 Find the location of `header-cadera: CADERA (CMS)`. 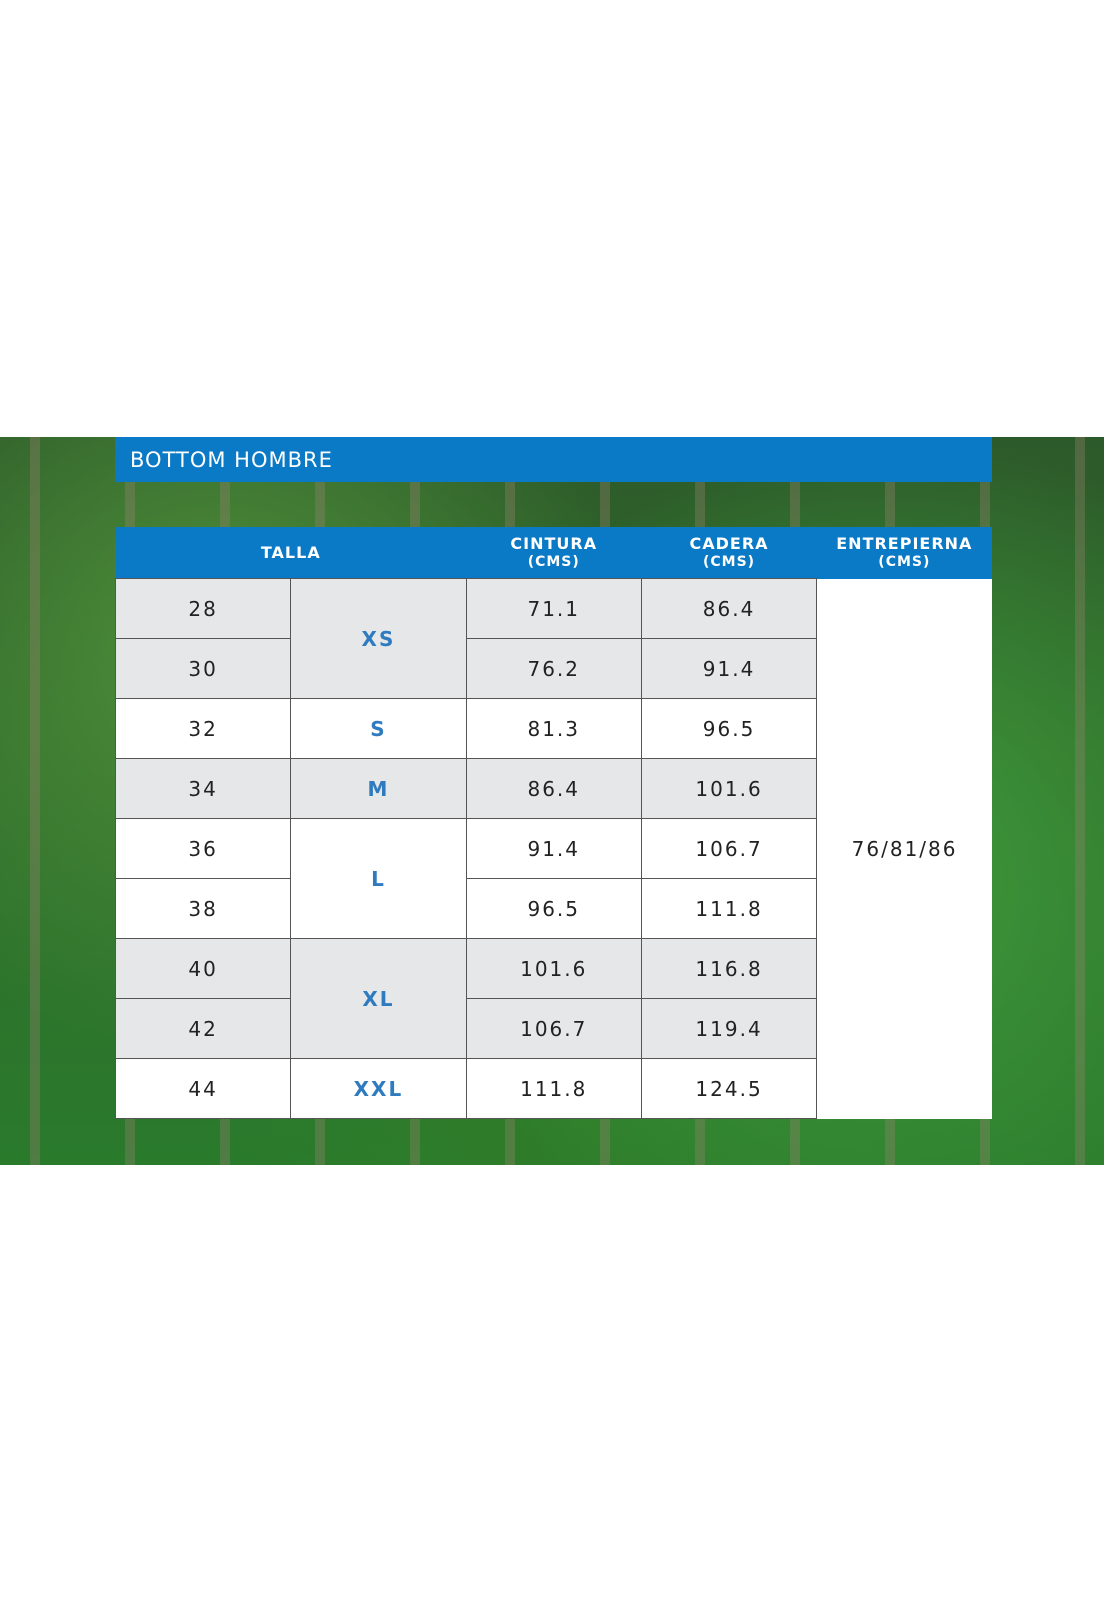

header-cadera: CADERA (CMS) is located at coordinates (729, 553).